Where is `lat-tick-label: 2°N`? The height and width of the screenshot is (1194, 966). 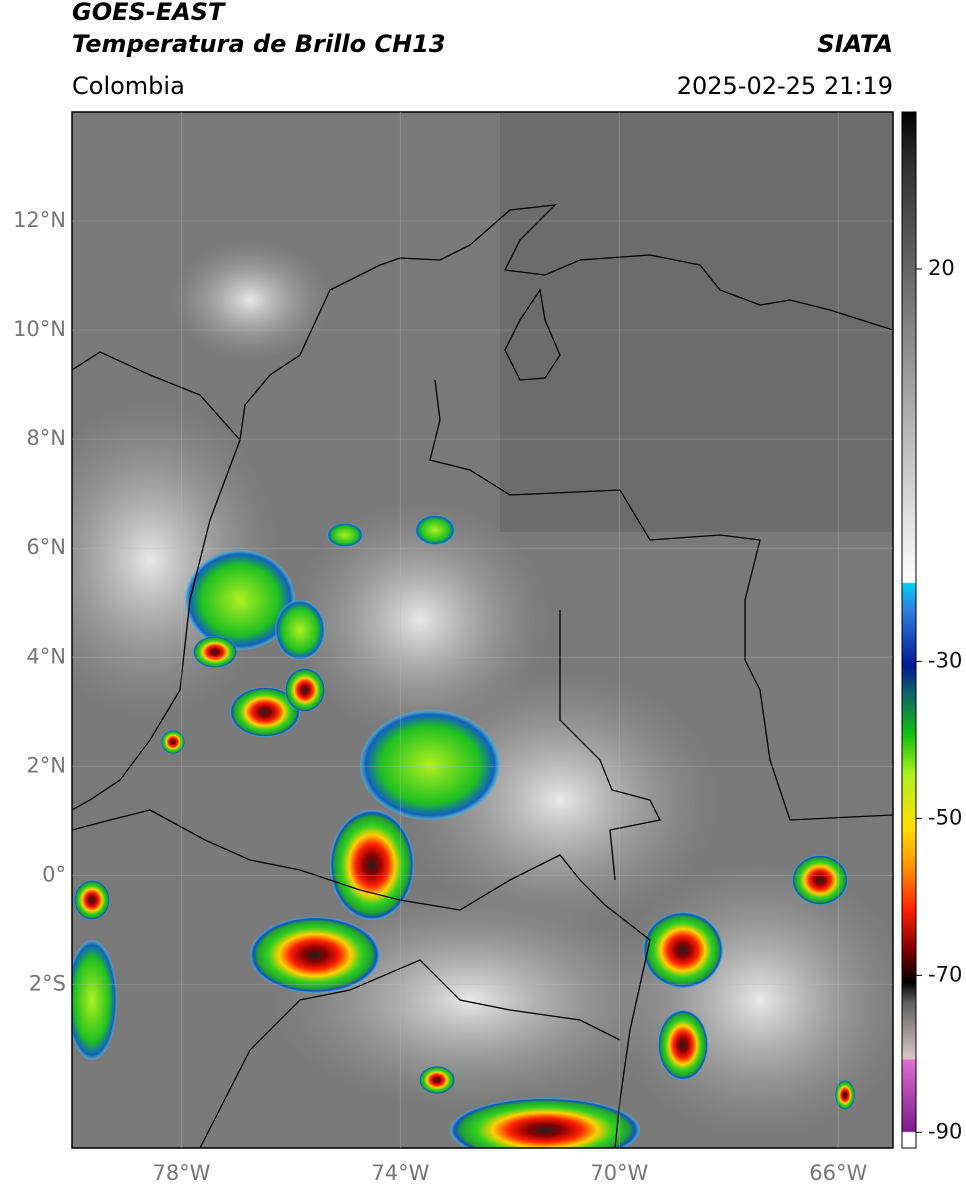
lat-tick-label: 2°N is located at coordinates (46, 765).